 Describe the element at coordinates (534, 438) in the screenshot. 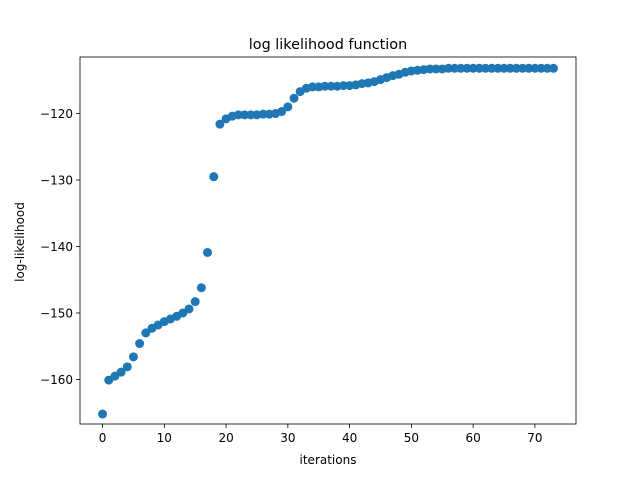

I see `x-tick-label: 70` at that location.